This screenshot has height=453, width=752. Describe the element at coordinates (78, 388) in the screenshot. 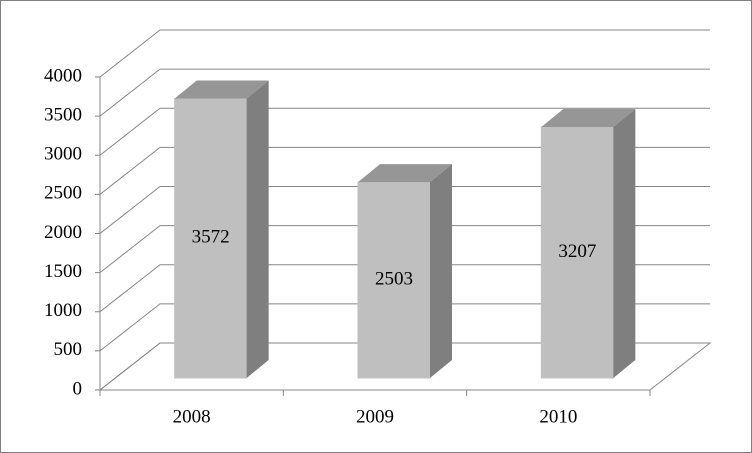

I see `y-tick-label: 0` at that location.